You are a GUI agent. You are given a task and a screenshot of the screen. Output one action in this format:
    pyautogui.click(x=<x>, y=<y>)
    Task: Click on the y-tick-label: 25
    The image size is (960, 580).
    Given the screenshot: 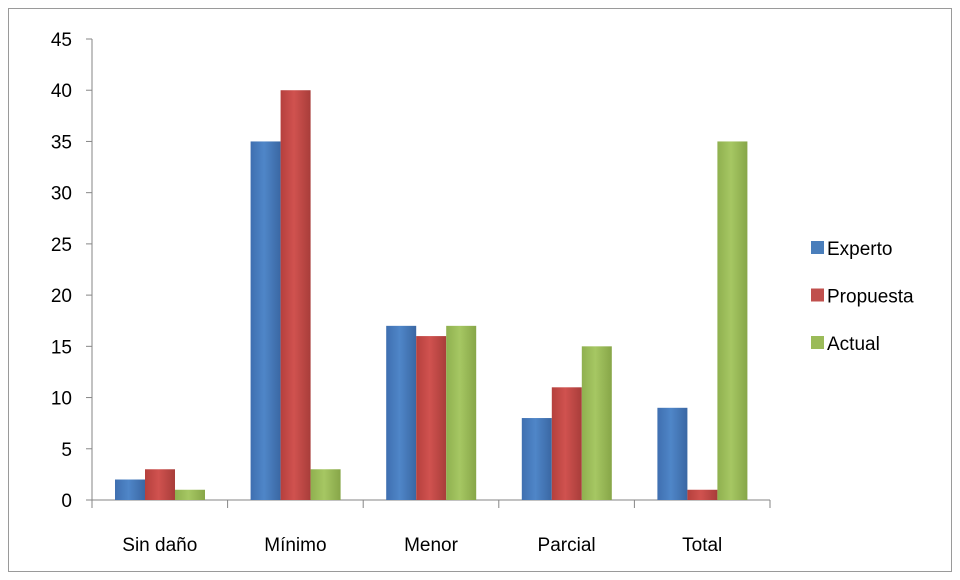 What is the action you would take?
    pyautogui.click(x=61, y=245)
    